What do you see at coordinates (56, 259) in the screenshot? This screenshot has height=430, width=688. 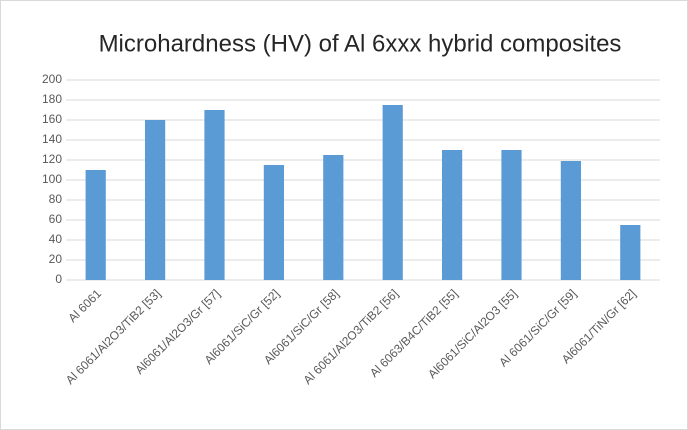 I see `y-tick-label: 20` at bounding box center [56, 259].